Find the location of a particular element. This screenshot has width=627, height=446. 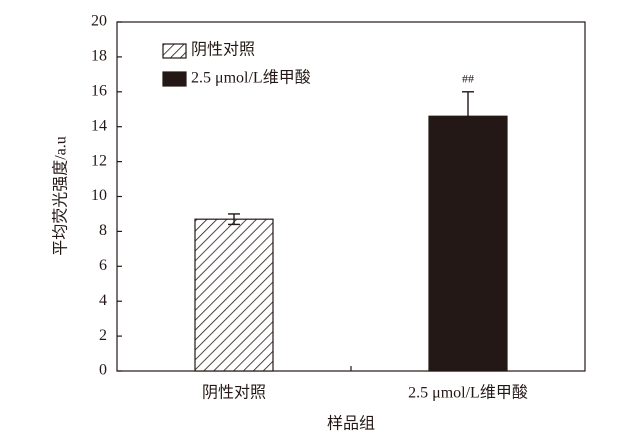

x-axis-label: 样品组 is located at coordinates (351, 424).